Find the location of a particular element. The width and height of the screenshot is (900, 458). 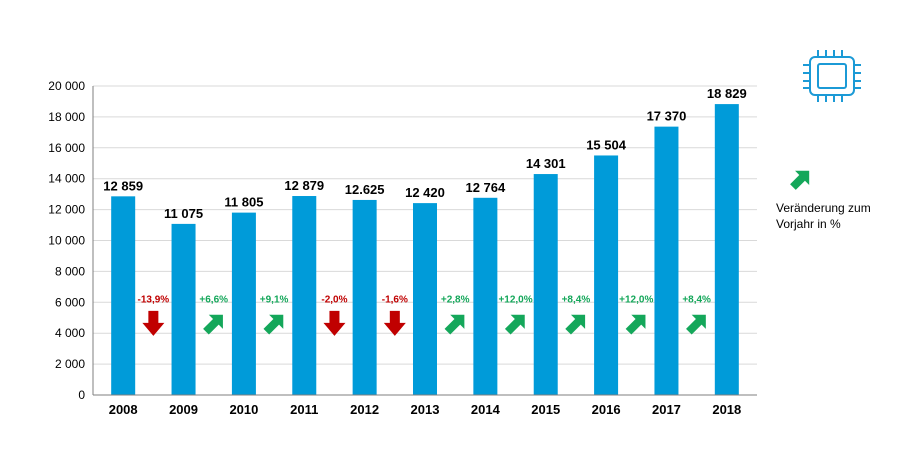

value-label-2012: 12.625 is located at coordinates (365, 189).